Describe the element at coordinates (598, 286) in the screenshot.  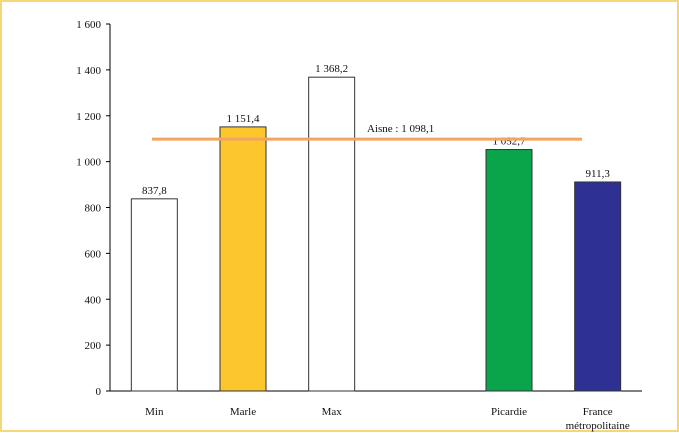
I see `bar-france-métropolitaine` at that location.